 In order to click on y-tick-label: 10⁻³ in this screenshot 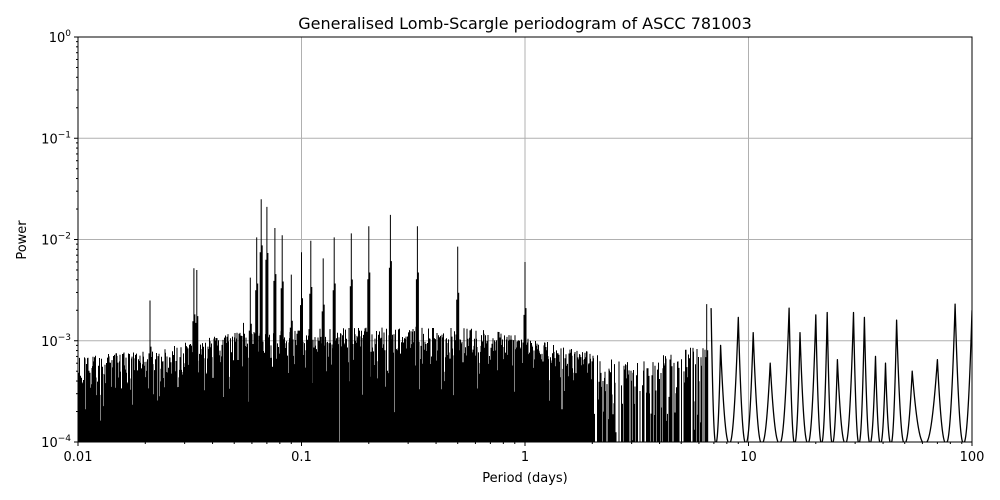, I will do `click(56, 341)`.